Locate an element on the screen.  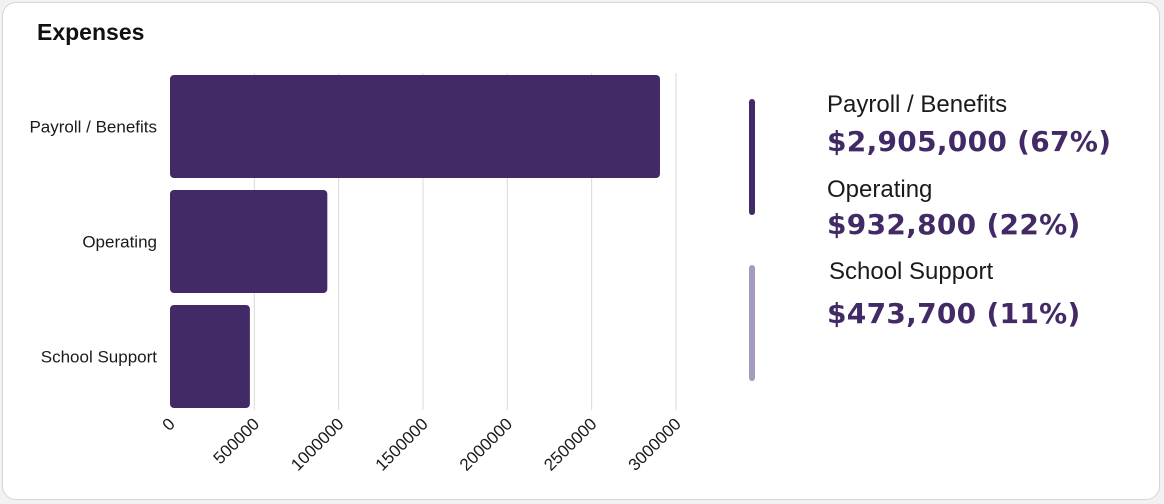
legend-bar-secondary is located at coordinates (752, 323).